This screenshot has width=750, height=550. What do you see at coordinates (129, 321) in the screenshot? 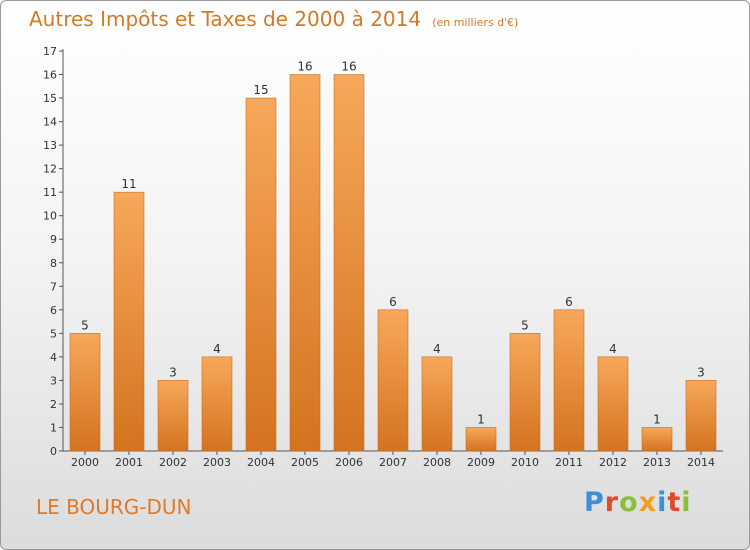
I see `bar-2001` at bounding box center [129, 321].